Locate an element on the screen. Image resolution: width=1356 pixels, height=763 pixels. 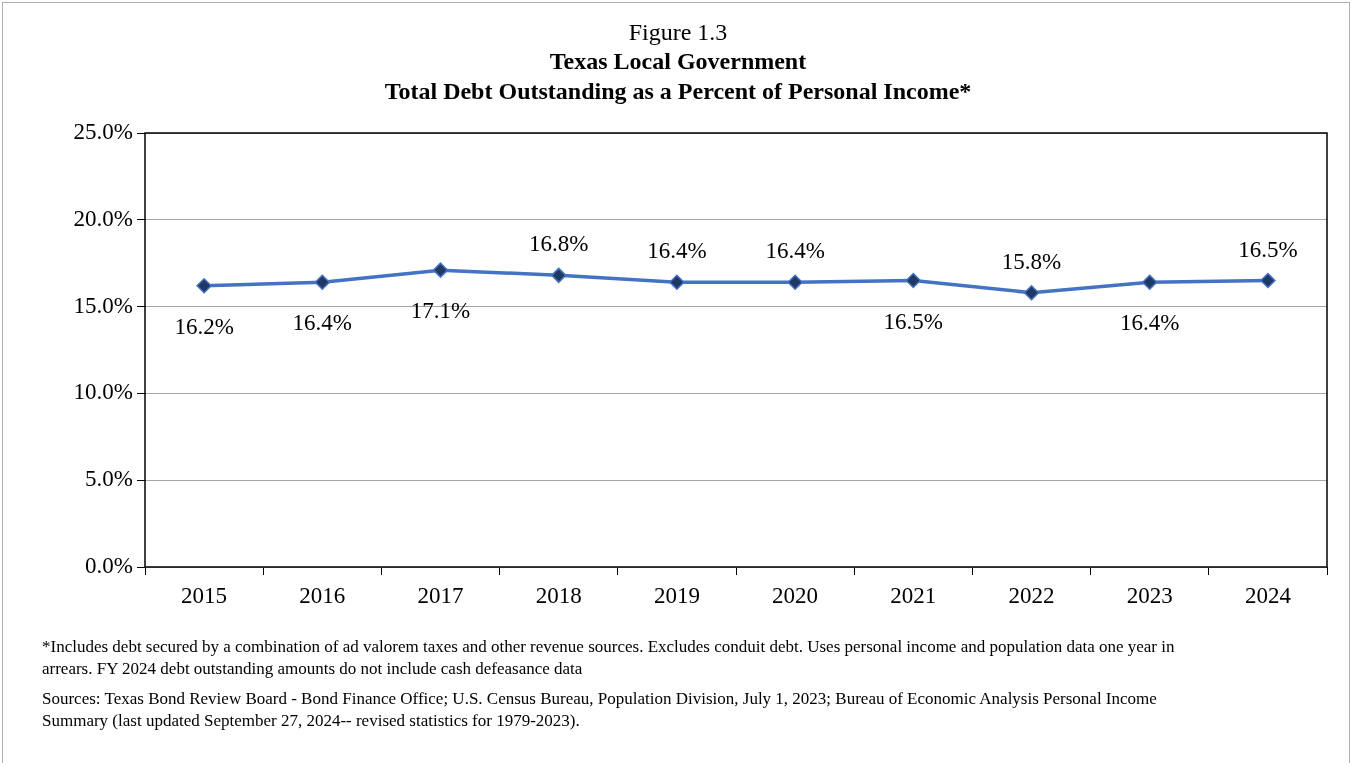
x-tick-label: 2021 is located at coordinates (913, 595).